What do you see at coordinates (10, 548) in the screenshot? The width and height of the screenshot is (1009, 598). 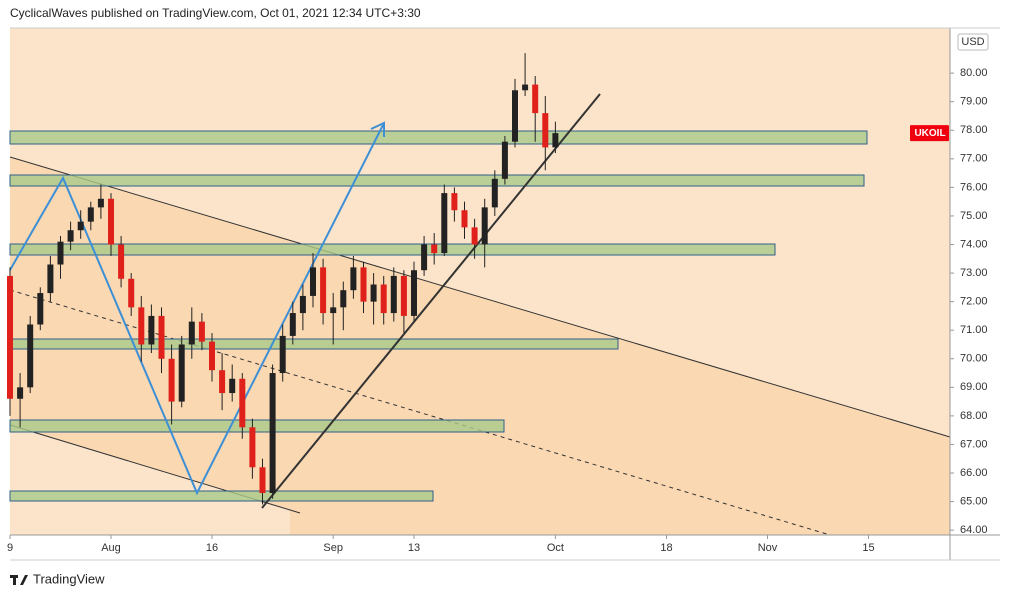 I see `x-tick-label: 9` at bounding box center [10, 548].